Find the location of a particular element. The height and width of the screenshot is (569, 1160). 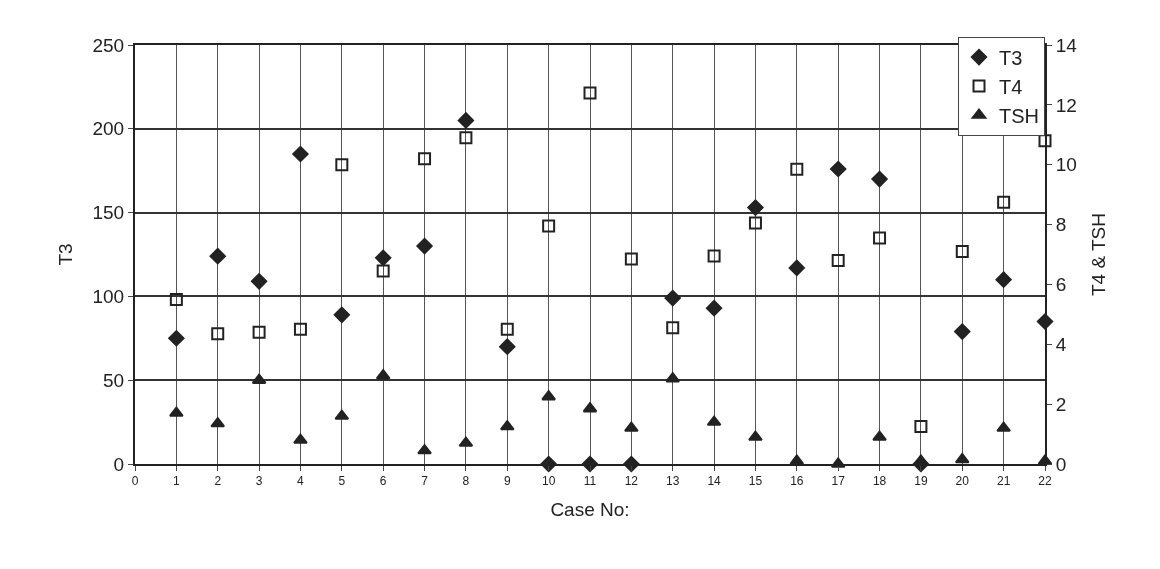

y2-tick-label: 10 is located at coordinates (1066, 165).